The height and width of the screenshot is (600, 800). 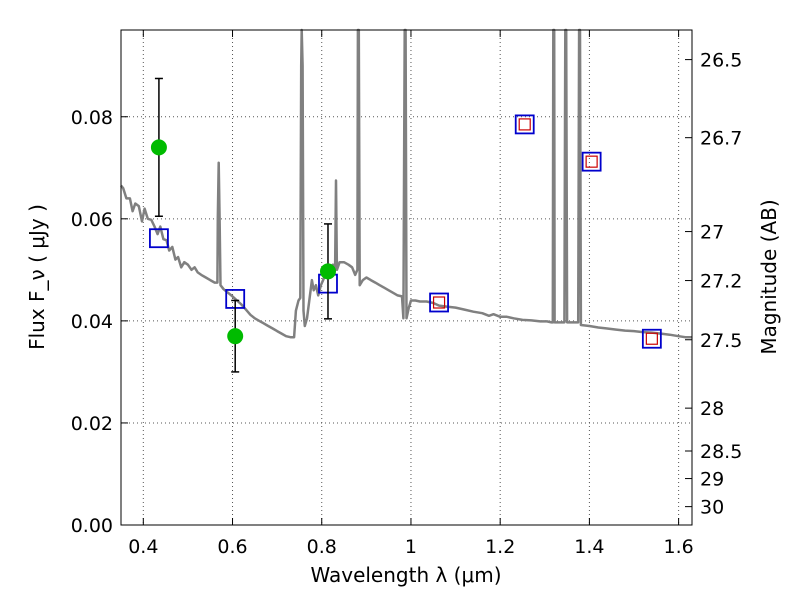 What do you see at coordinates (721, 61) in the screenshot?
I see `y2-tick-label: 26.5` at bounding box center [721, 61].